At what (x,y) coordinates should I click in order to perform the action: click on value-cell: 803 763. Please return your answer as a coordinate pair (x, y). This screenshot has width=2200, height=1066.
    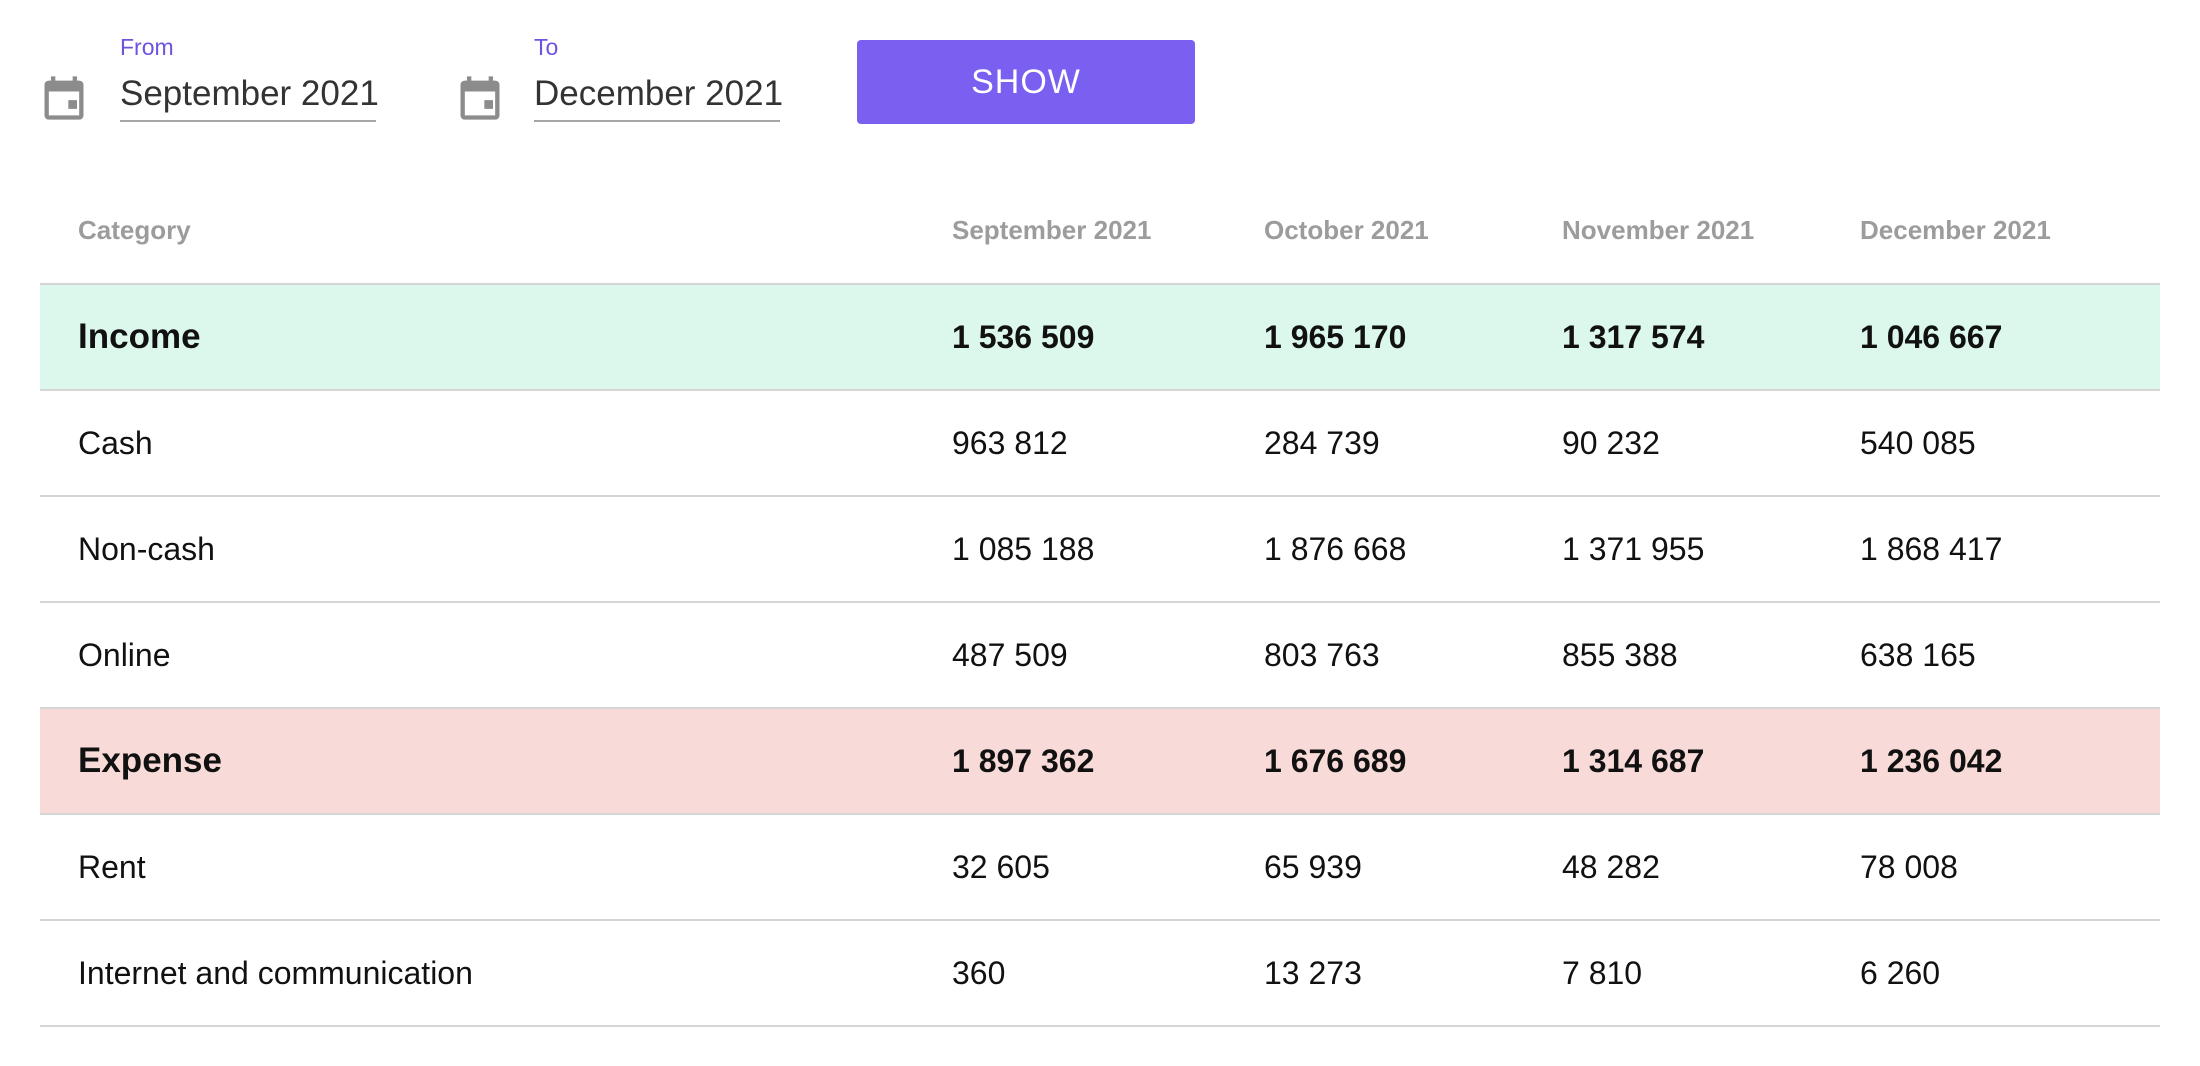
    Looking at the image, I should click on (1375, 655).